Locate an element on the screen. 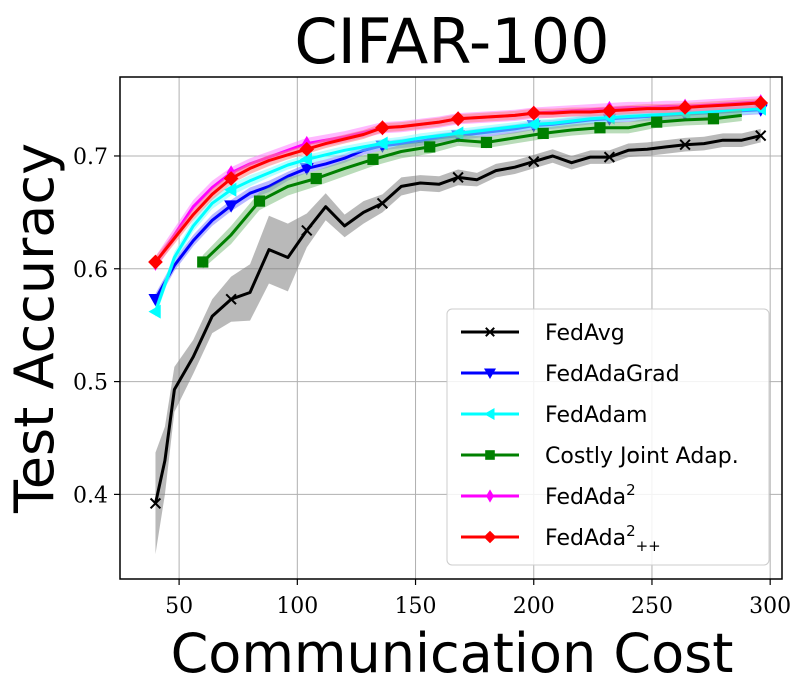 The height and width of the screenshot is (690, 794). x-tick-label: 200 is located at coordinates (534, 606).